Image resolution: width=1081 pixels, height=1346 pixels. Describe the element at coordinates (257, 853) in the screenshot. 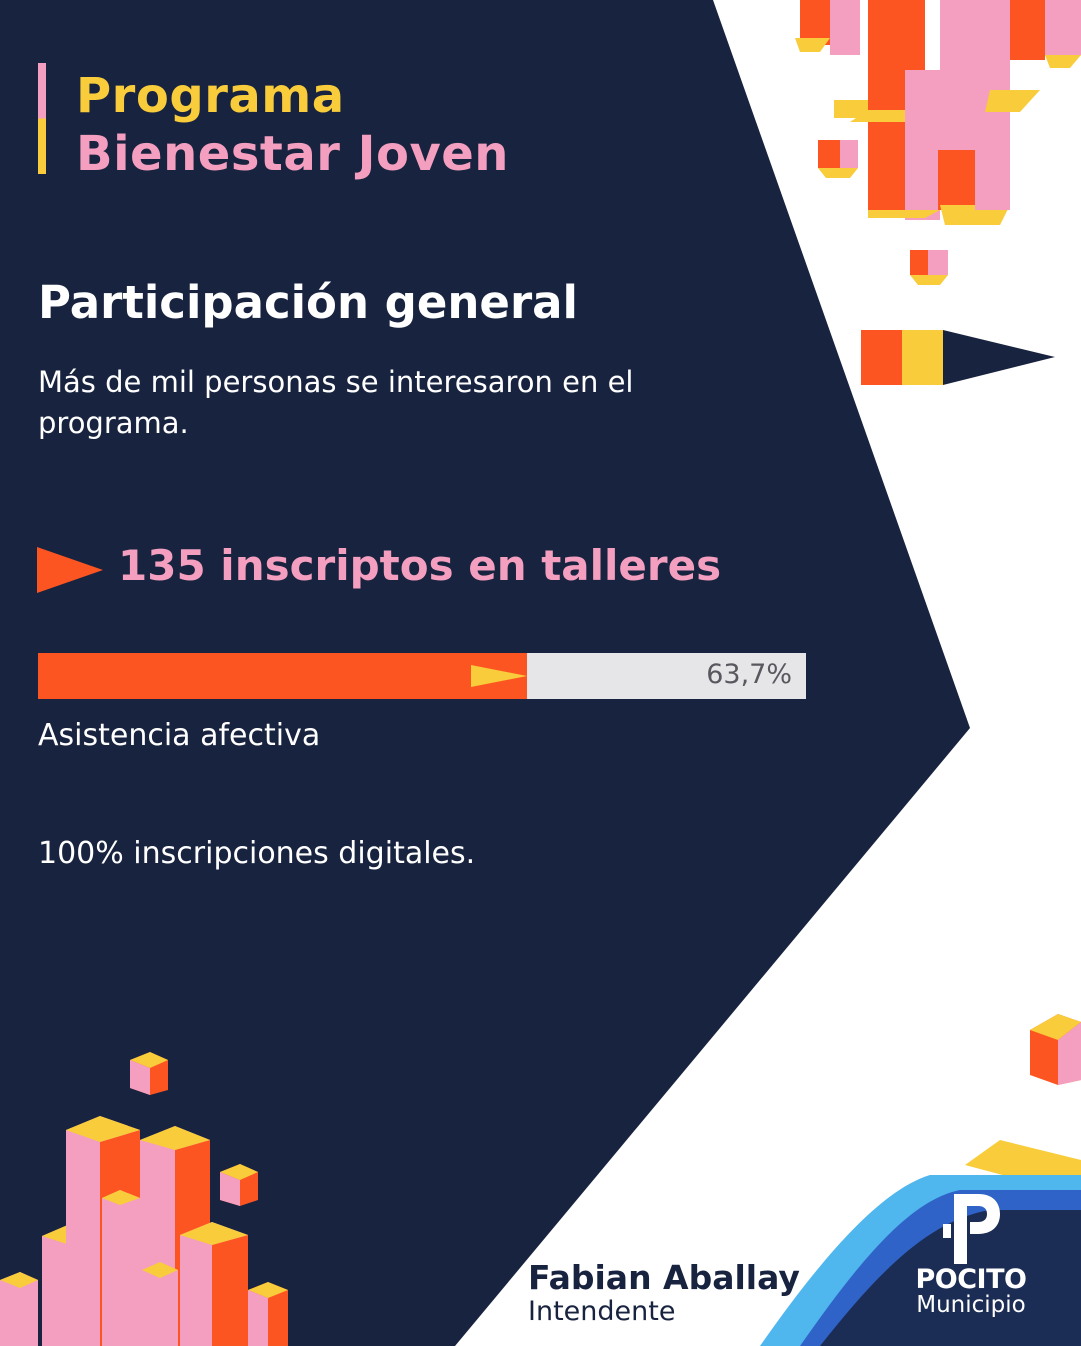

I see `digital-enrollment-text: 100% inscripciones digitales.` at that location.